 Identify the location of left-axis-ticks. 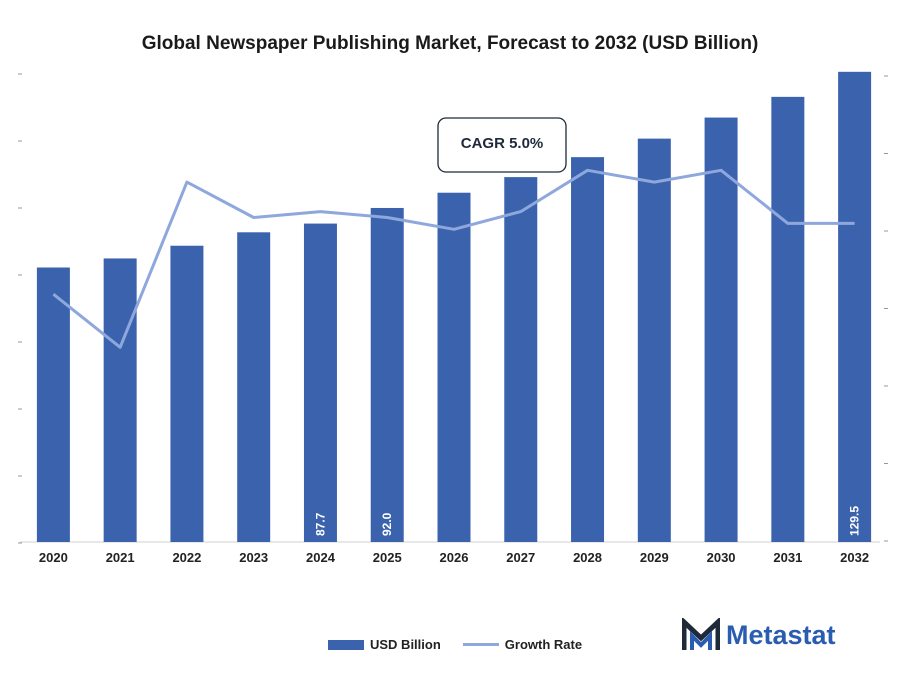
(20, 308).